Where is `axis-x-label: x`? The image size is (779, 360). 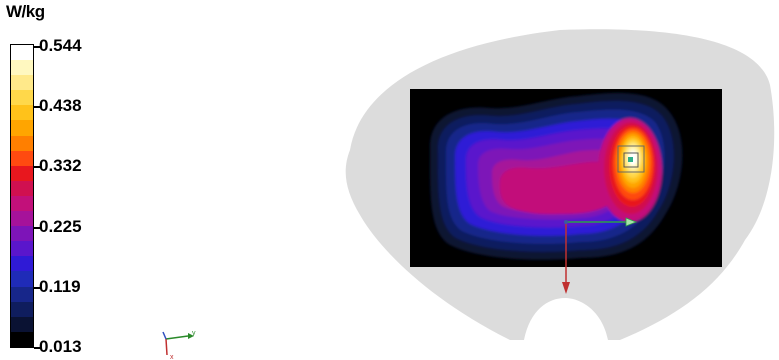 axis-x-label: x is located at coordinates (172, 357).